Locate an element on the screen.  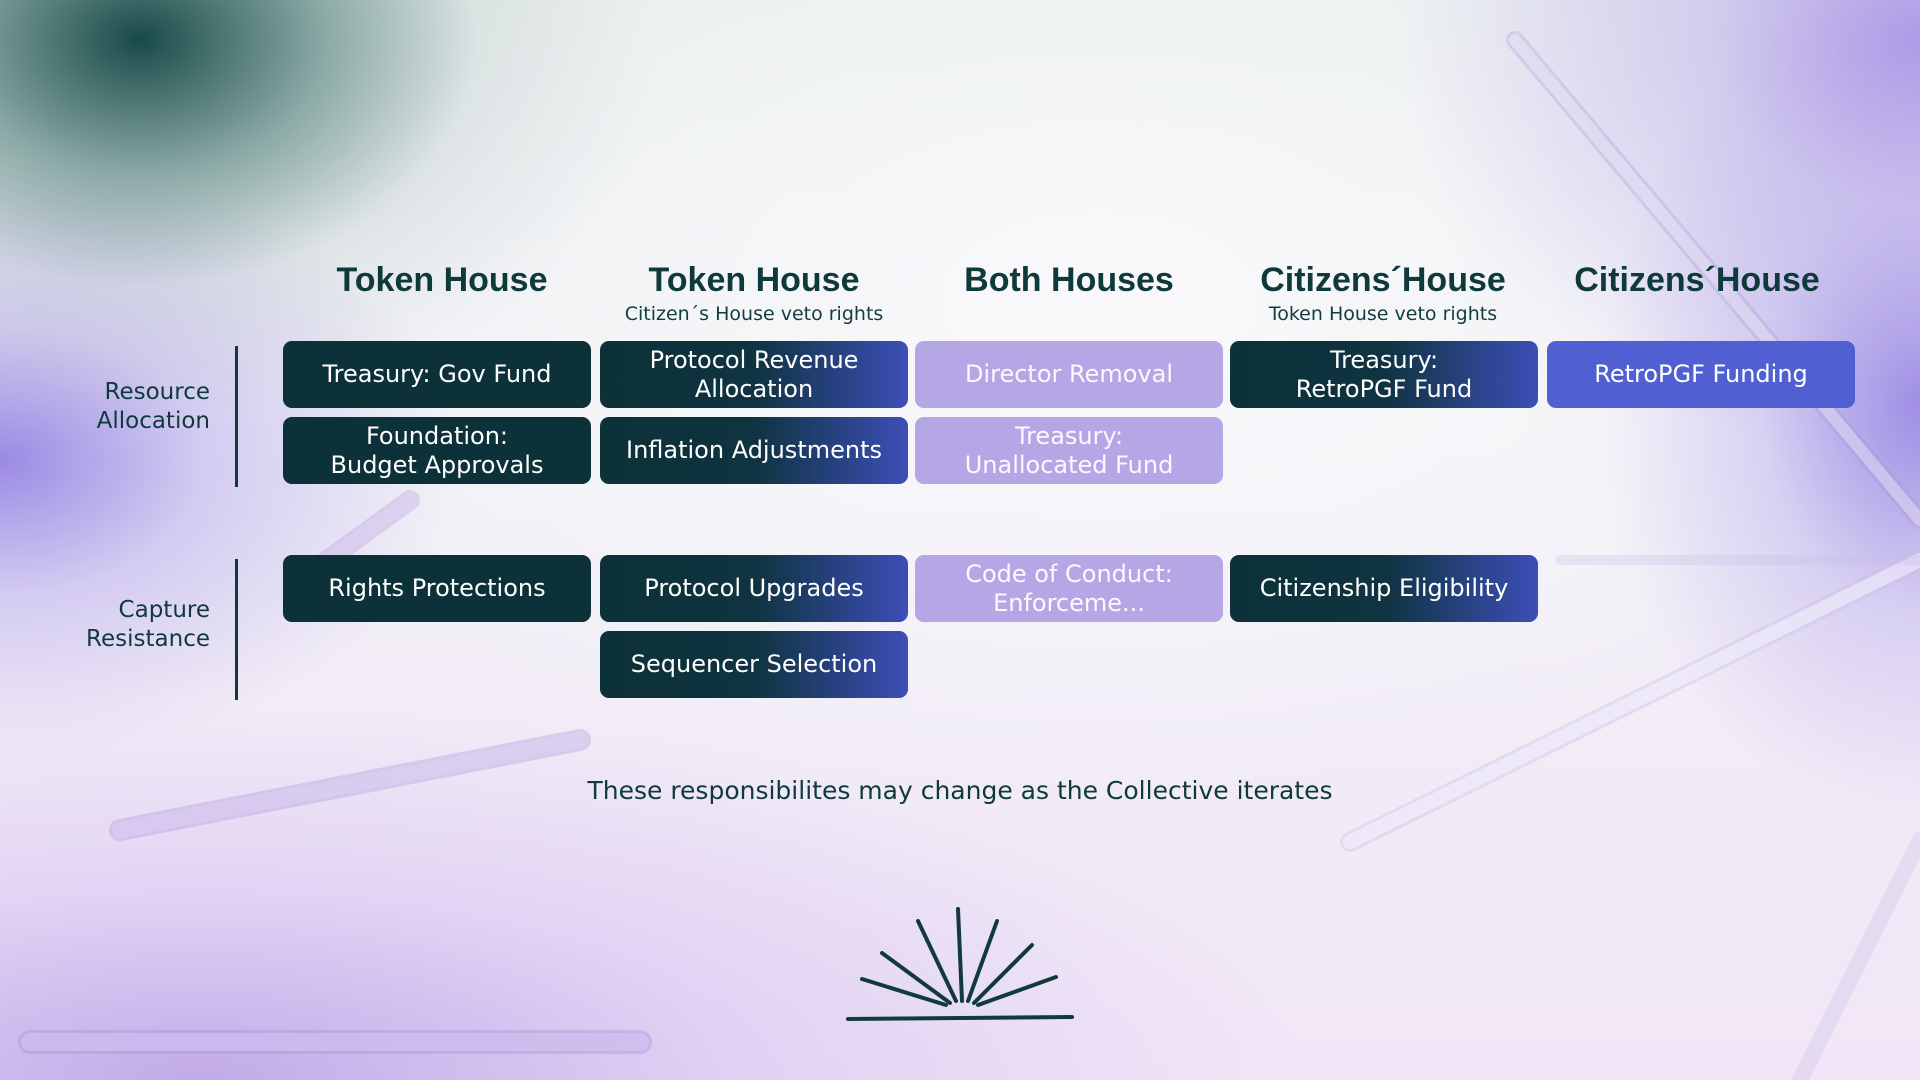
cell-sequencer-selection: Sequencer Selection is located at coordinates (754, 664).